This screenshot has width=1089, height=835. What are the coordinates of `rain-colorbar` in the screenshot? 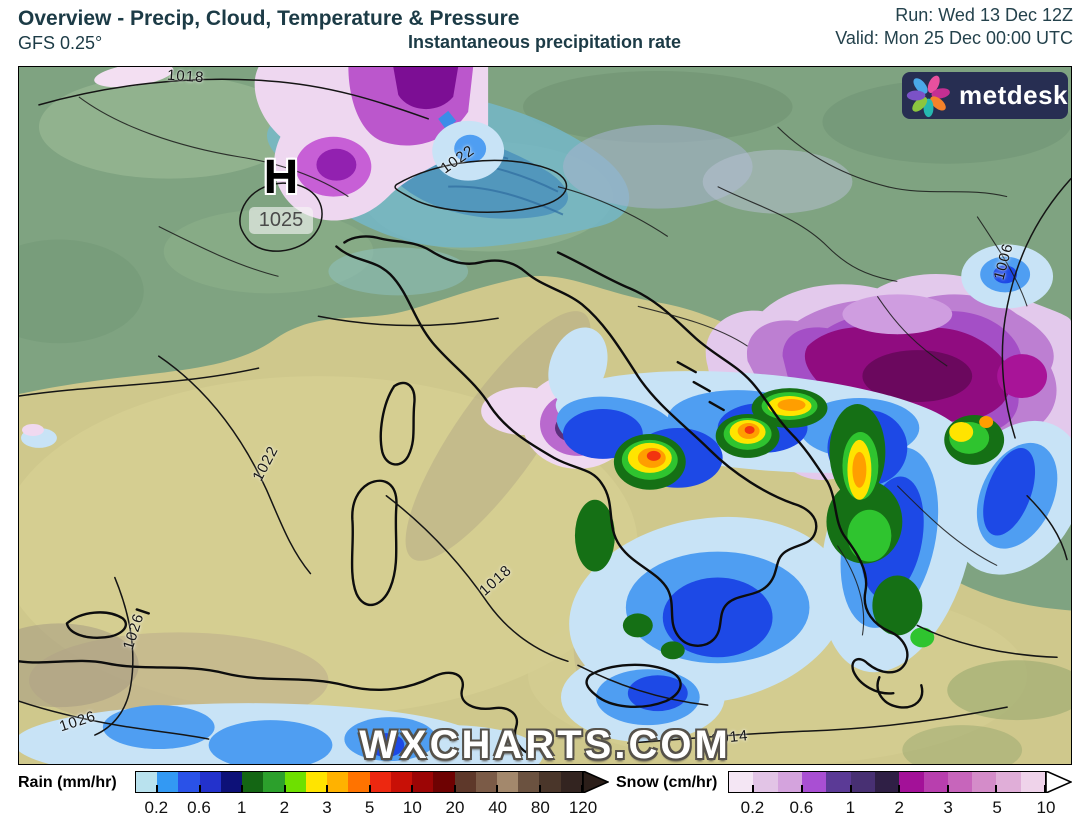 It's located at (359, 782).